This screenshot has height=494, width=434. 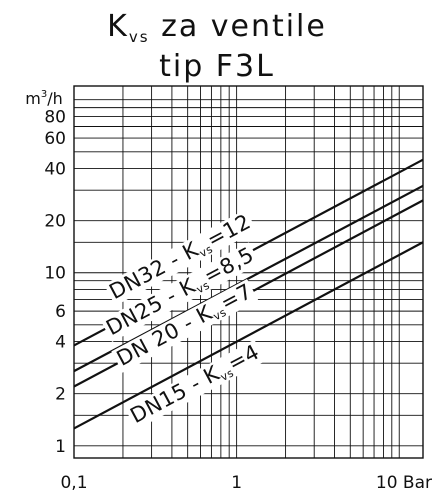 What do you see at coordinates (60, 312) in the screenshot?
I see `y-tick-label: 6` at bounding box center [60, 312].